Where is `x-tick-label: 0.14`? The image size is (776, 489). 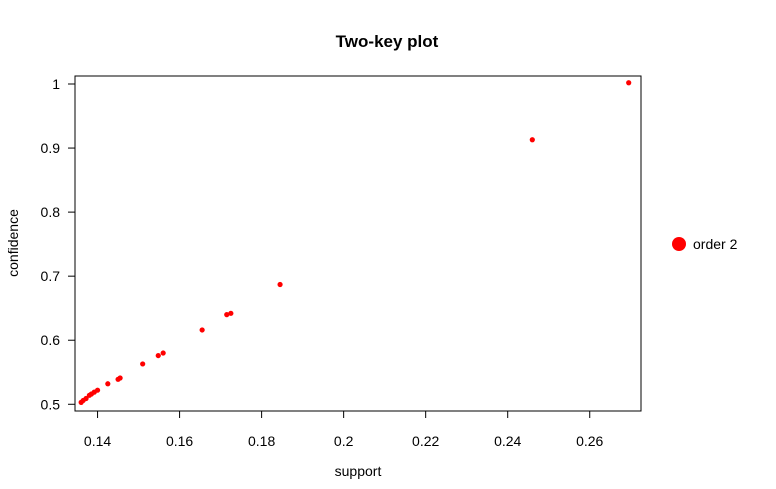
x-tick-label: 0.14 is located at coordinates (97, 441).